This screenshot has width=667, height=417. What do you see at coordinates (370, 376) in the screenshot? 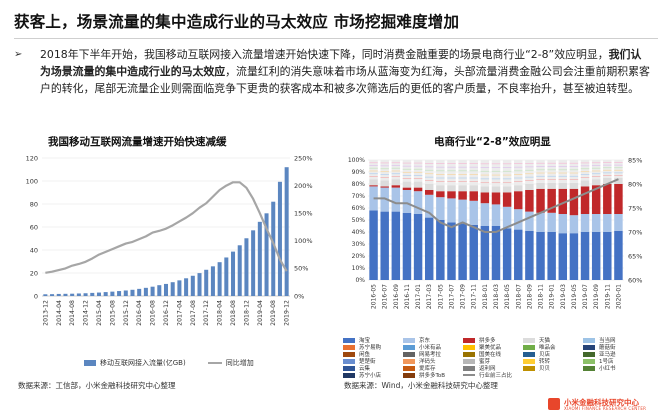
I see `legend-label: 苏宁小店` at bounding box center [370, 376].